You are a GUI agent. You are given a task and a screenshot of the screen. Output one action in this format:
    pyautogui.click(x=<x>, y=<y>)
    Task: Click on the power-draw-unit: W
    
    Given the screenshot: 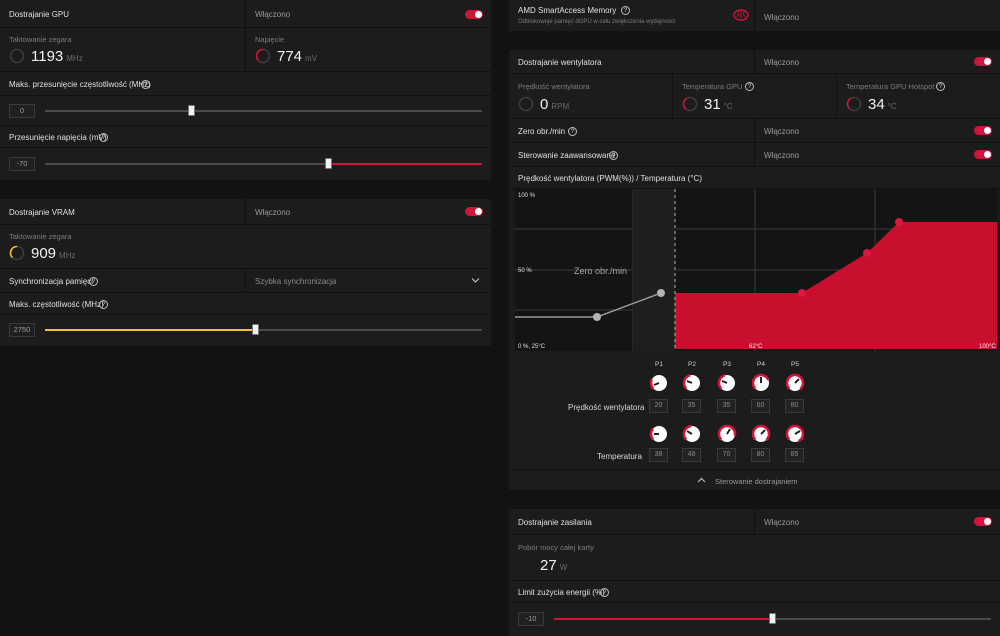 What is the action you would take?
    pyautogui.click(x=563, y=567)
    